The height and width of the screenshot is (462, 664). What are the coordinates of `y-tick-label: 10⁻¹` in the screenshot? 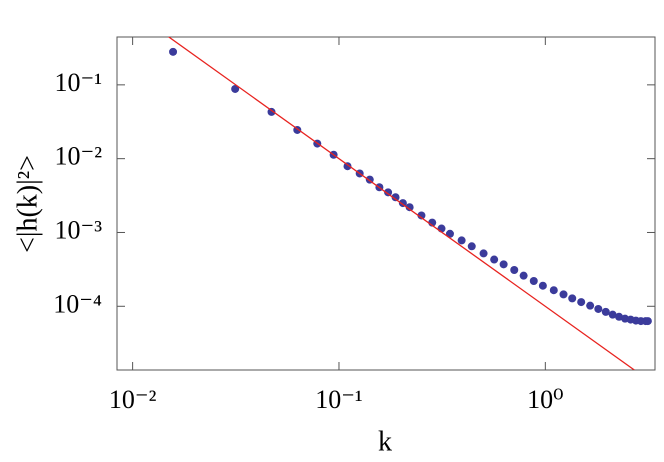 It's located at (78, 82).